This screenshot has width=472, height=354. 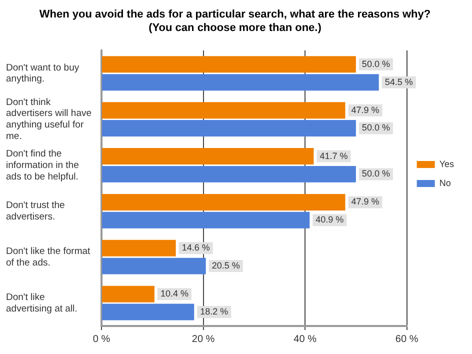 I want to click on legend-label: No, so click(x=445, y=183).